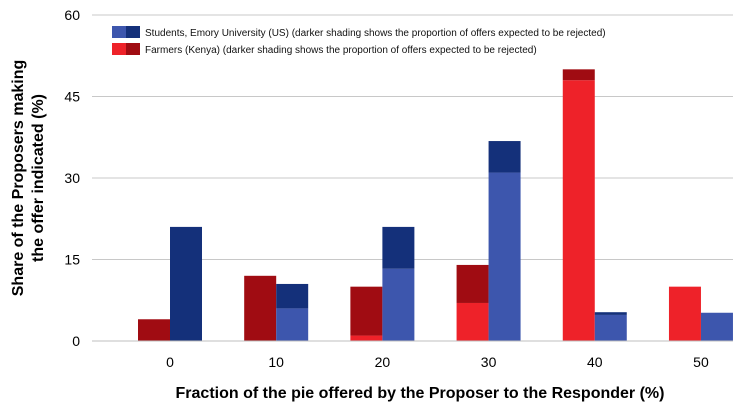  Describe the element at coordinates (701, 362) in the screenshot. I see `x-tick-label: 50` at that location.